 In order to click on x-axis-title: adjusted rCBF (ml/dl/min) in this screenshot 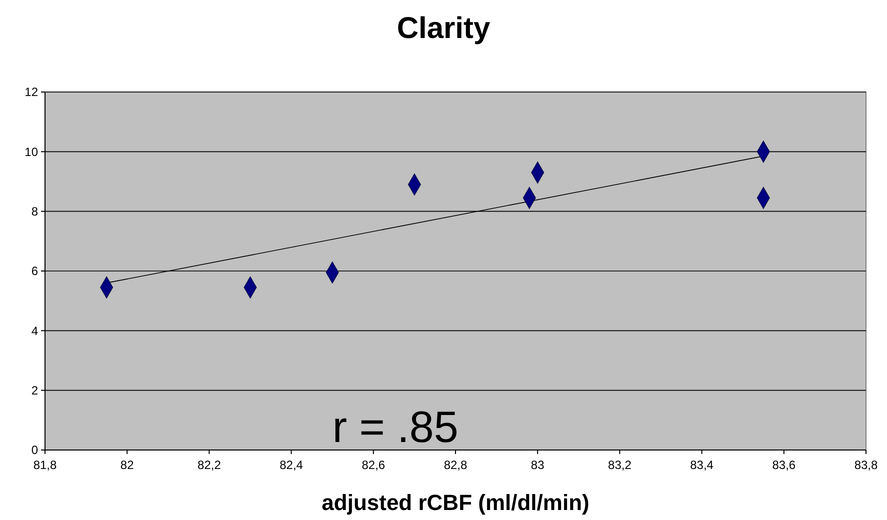, I will do `click(456, 502)`.